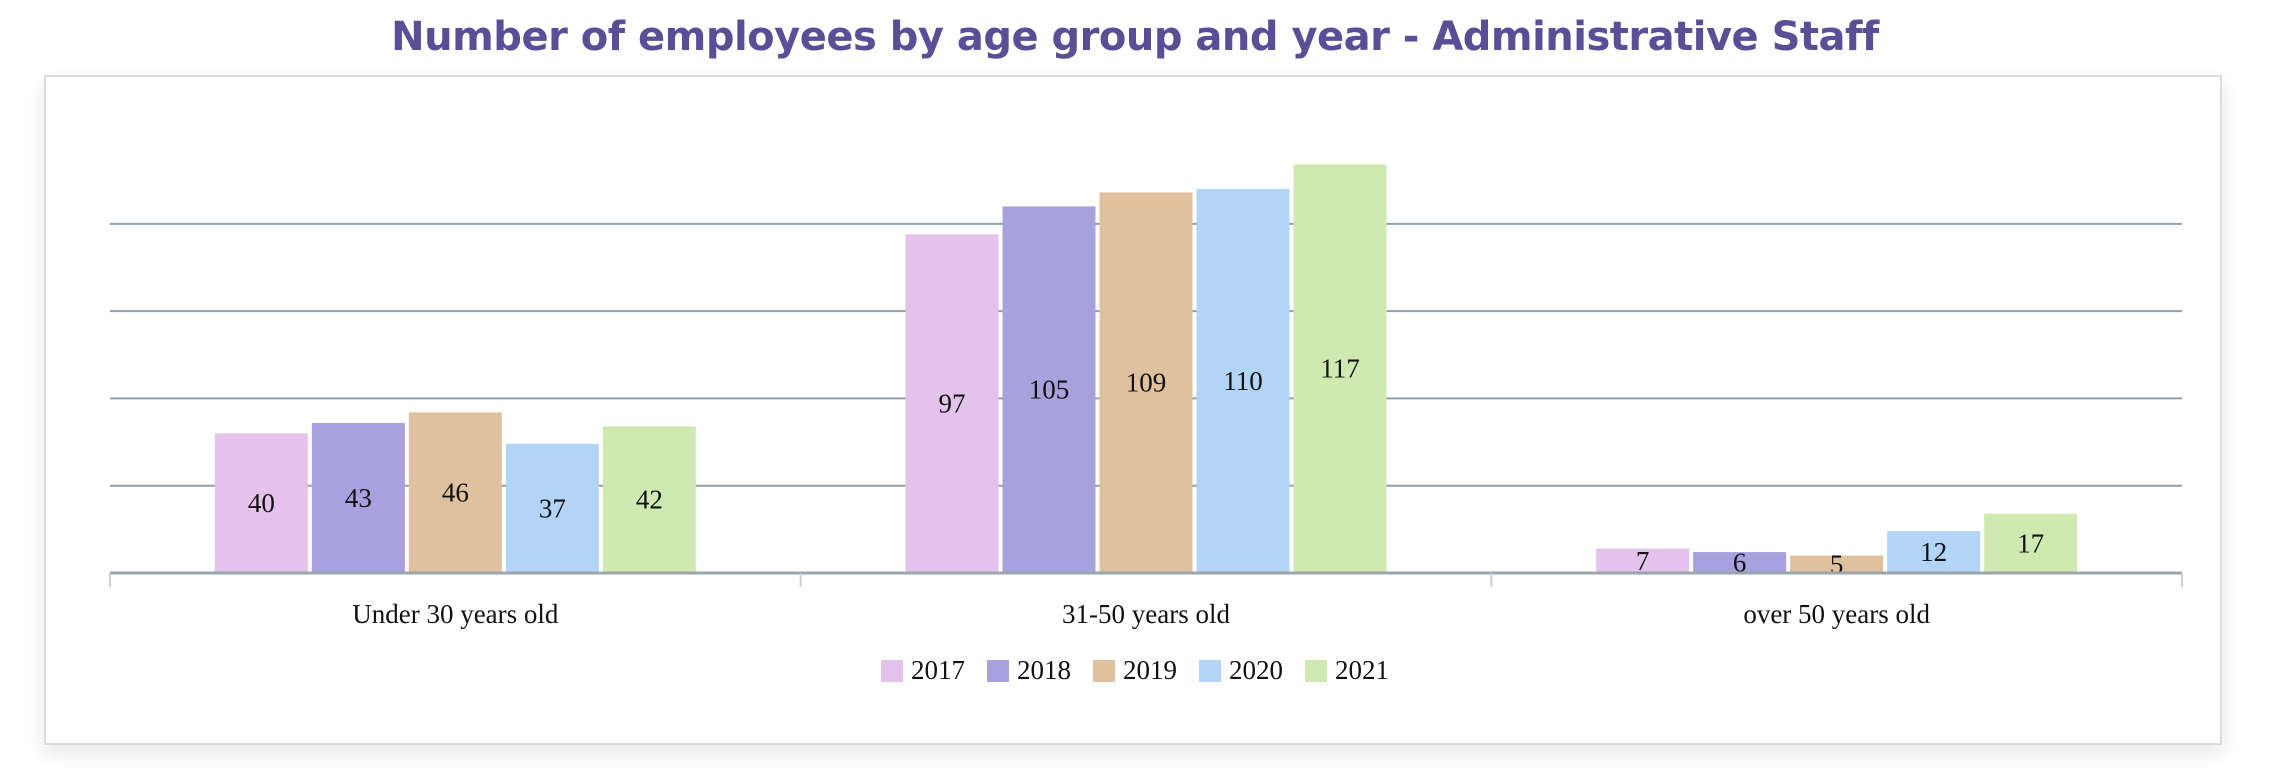 The width and height of the screenshot is (2270, 780). What do you see at coordinates (1146, 614) in the screenshot?
I see `category-label: 31-50 years old` at bounding box center [1146, 614].